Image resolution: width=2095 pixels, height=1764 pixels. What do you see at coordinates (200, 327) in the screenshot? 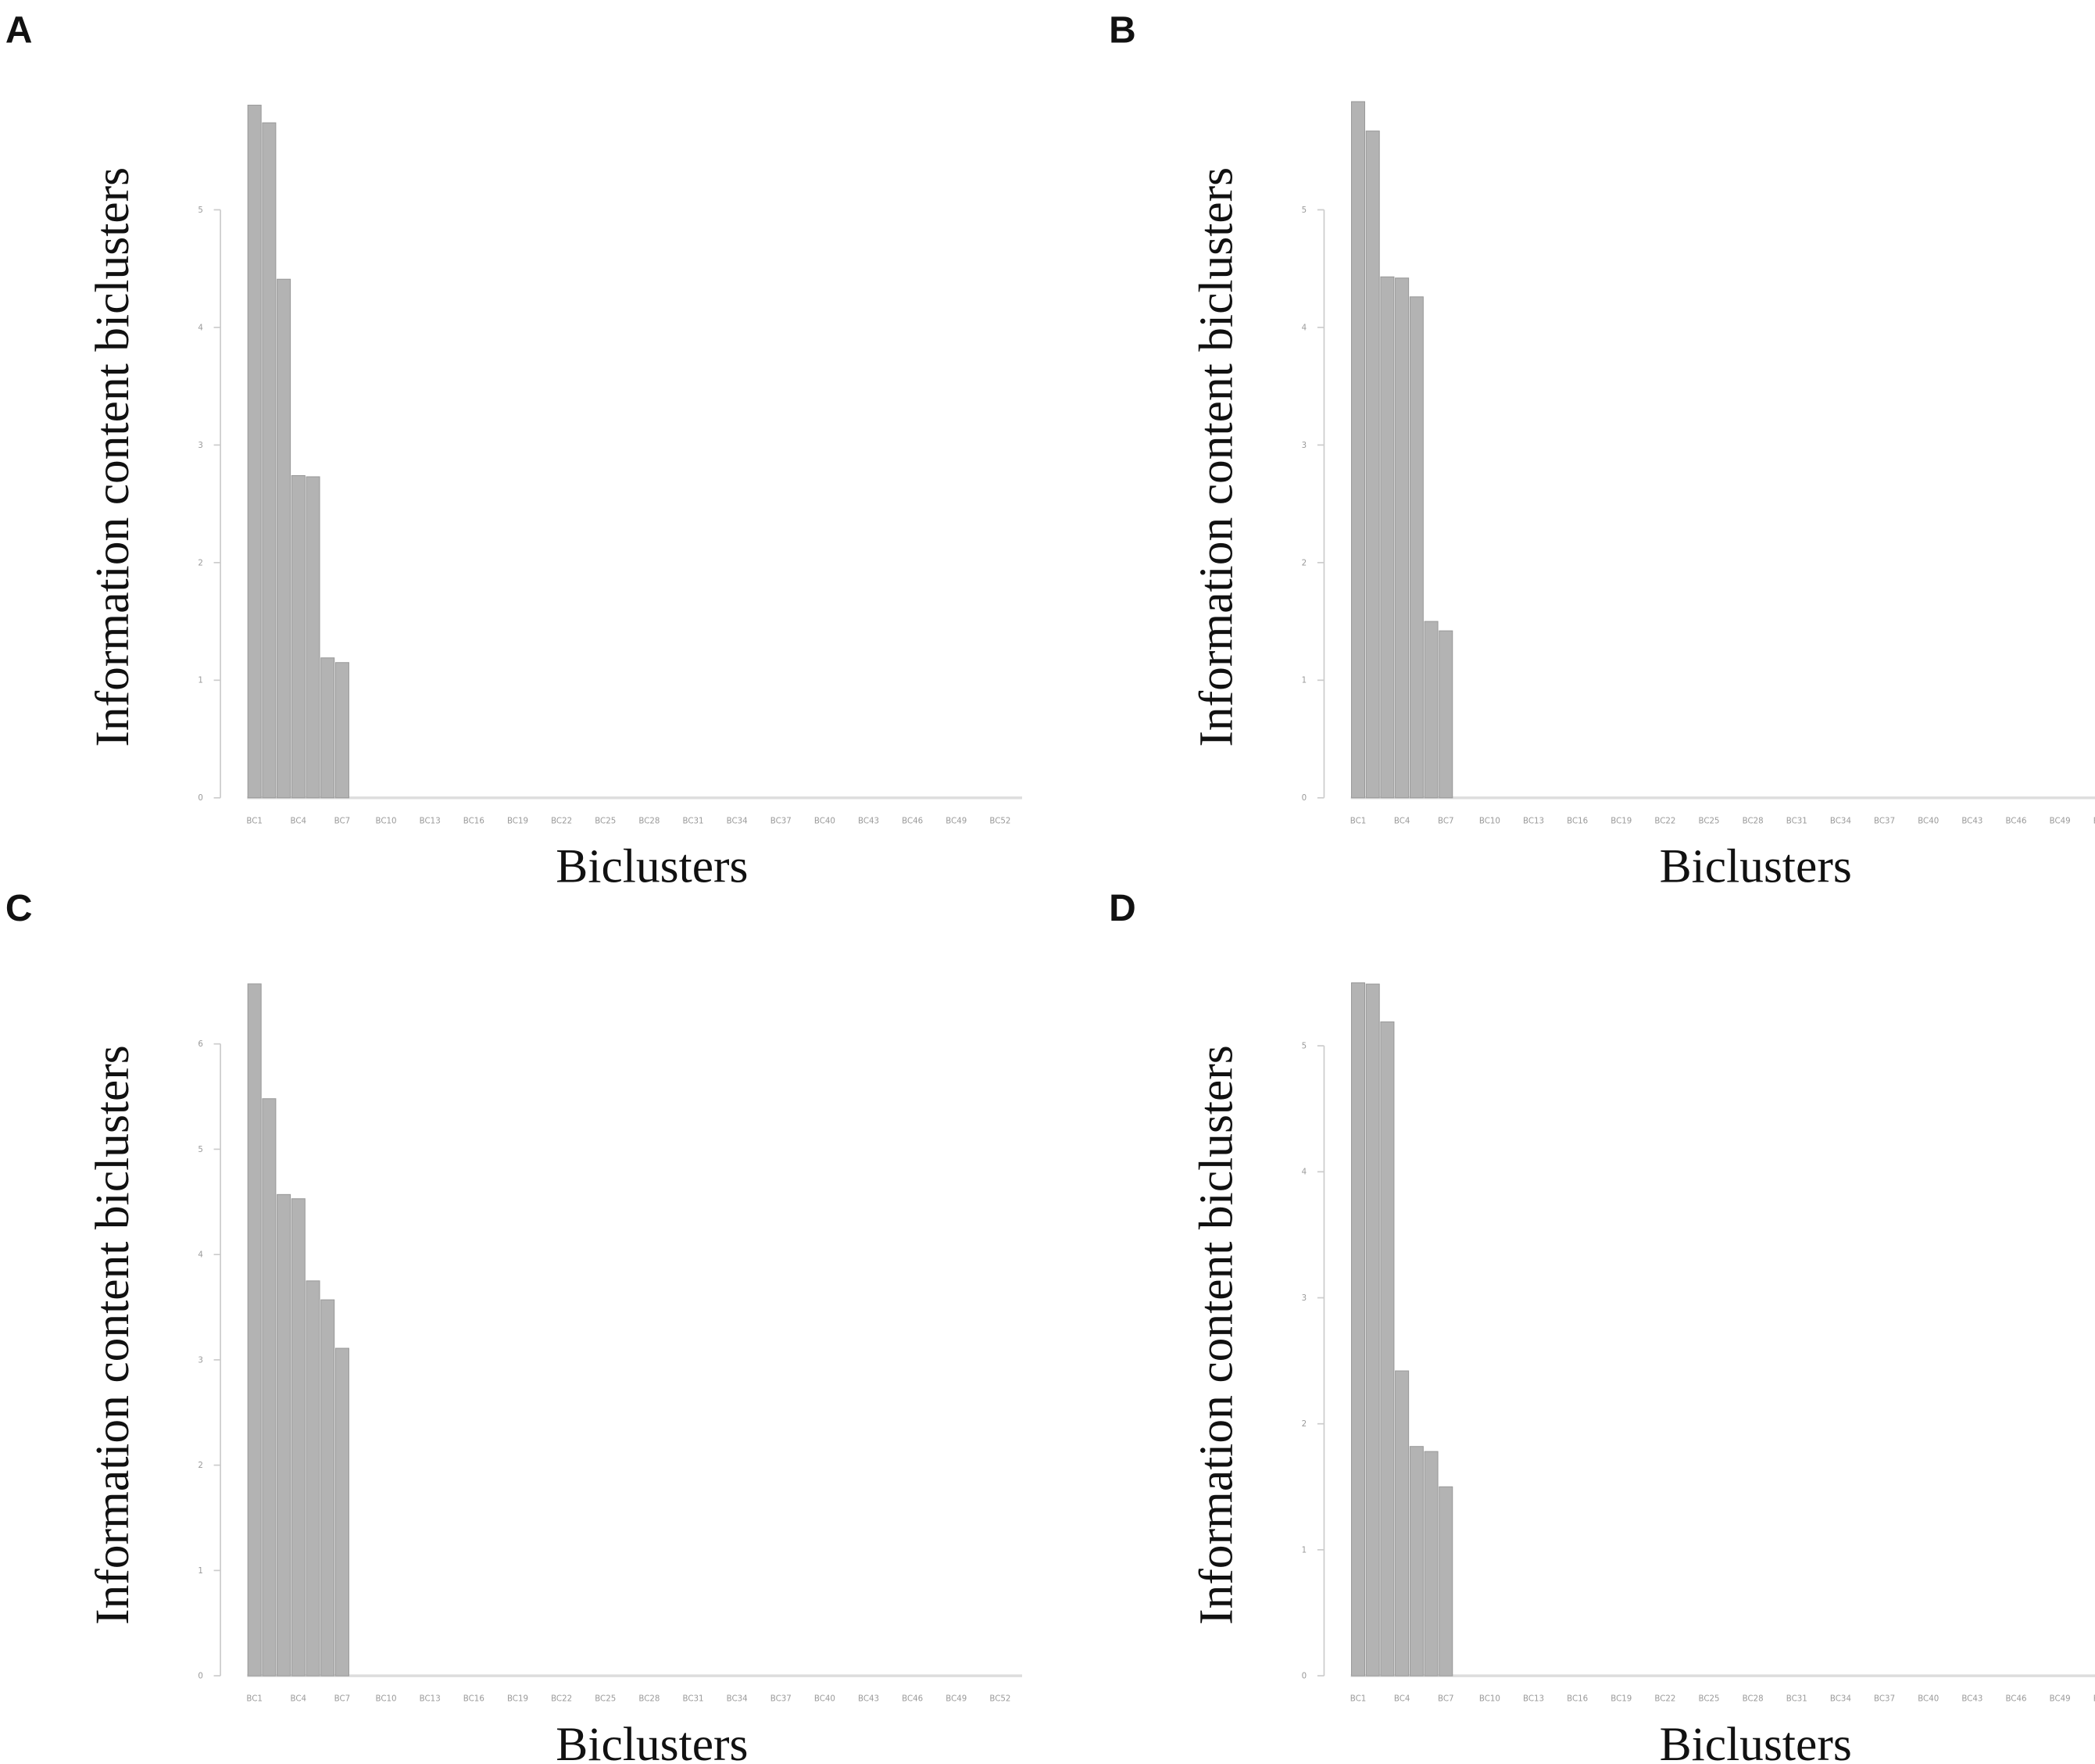
I see `y-tick-label: 4` at bounding box center [200, 327].